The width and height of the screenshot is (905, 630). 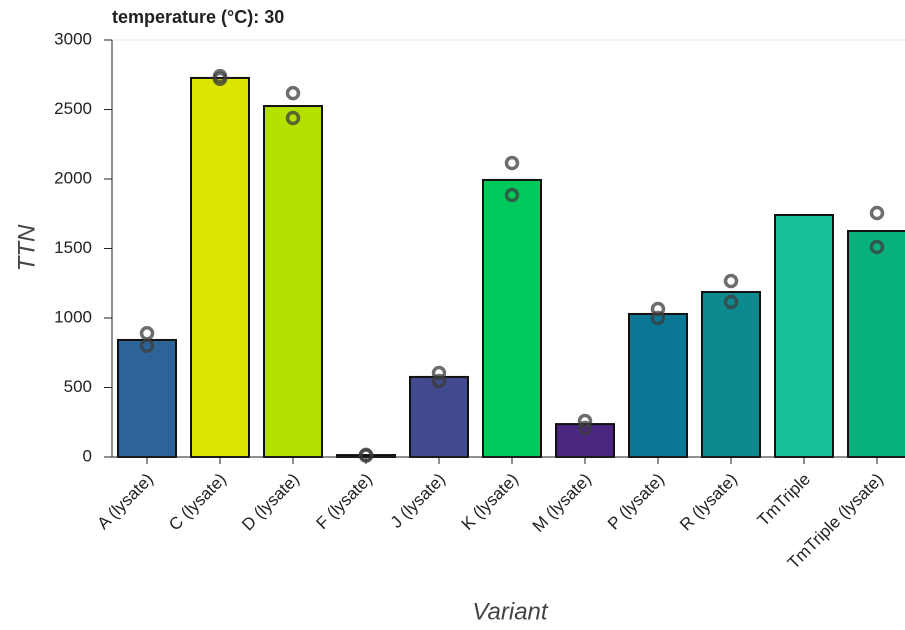 I want to click on y-axis-label: TTN, so click(x=26, y=247).